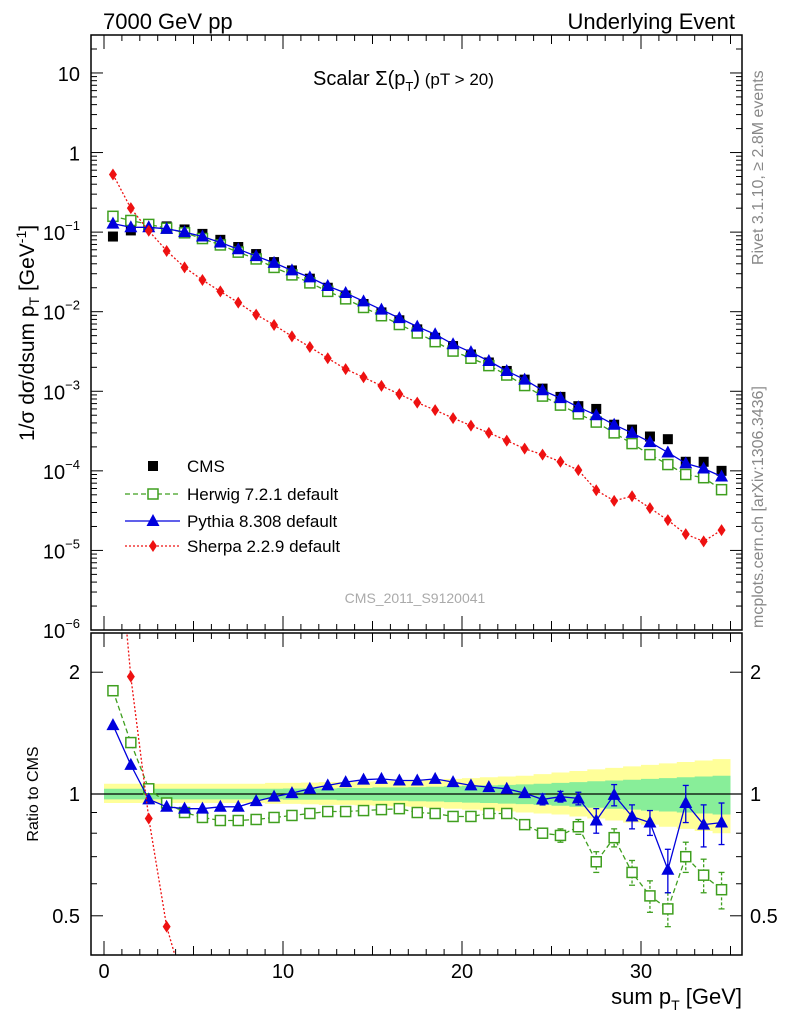  What do you see at coordinates (61, 231) in the screenshot?
I see `main-y-tick-label: 10⁻¹` at bounding box center [61, 231].